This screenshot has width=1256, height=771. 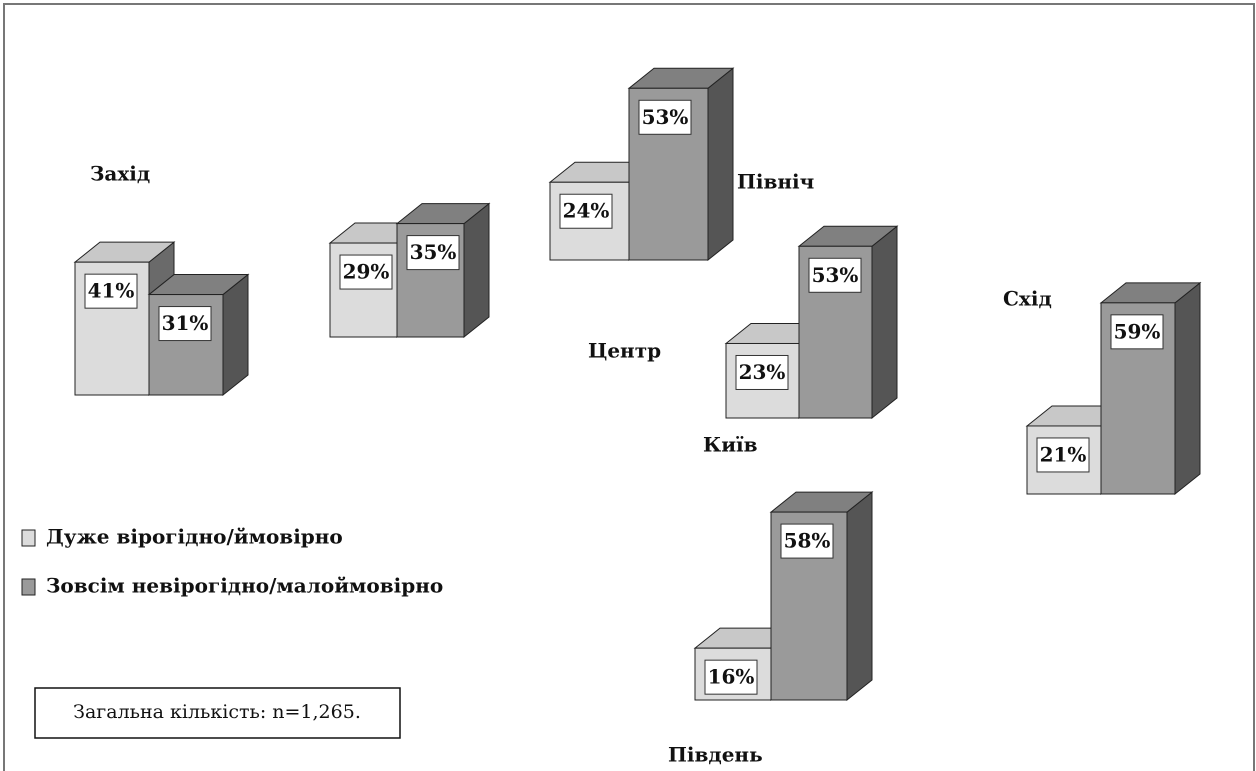 I want to click on value-label: 29%, so click(x=366, y=272).